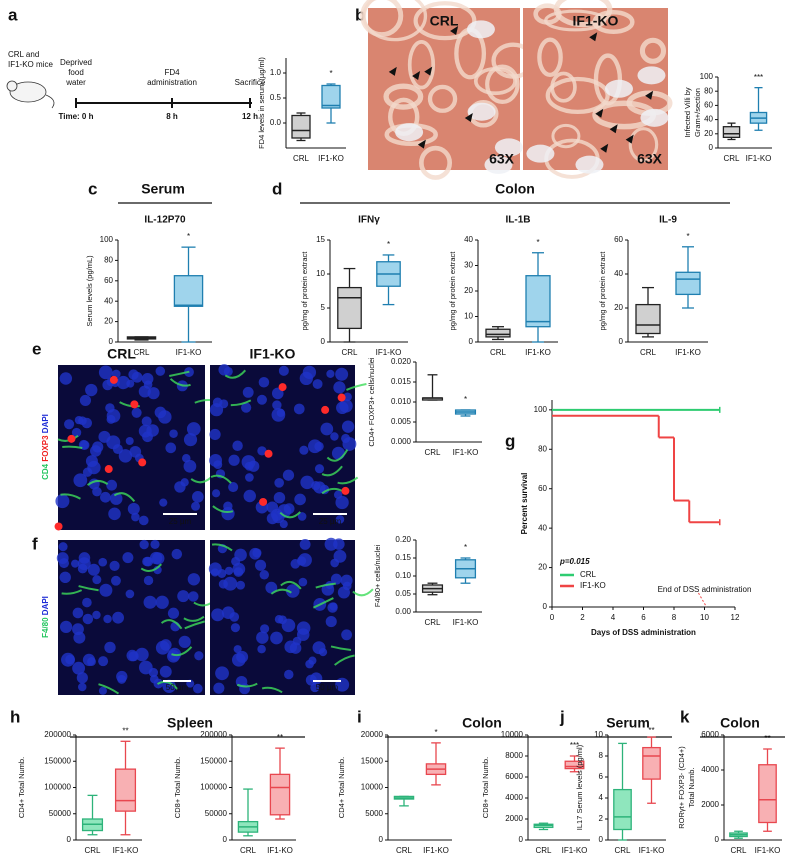 This screenshot has width=790, height=868. What do you see at coordinates (643, 617) in the screenshot?
I see `x-tick-label: 6` at bounding box center [643, 617].